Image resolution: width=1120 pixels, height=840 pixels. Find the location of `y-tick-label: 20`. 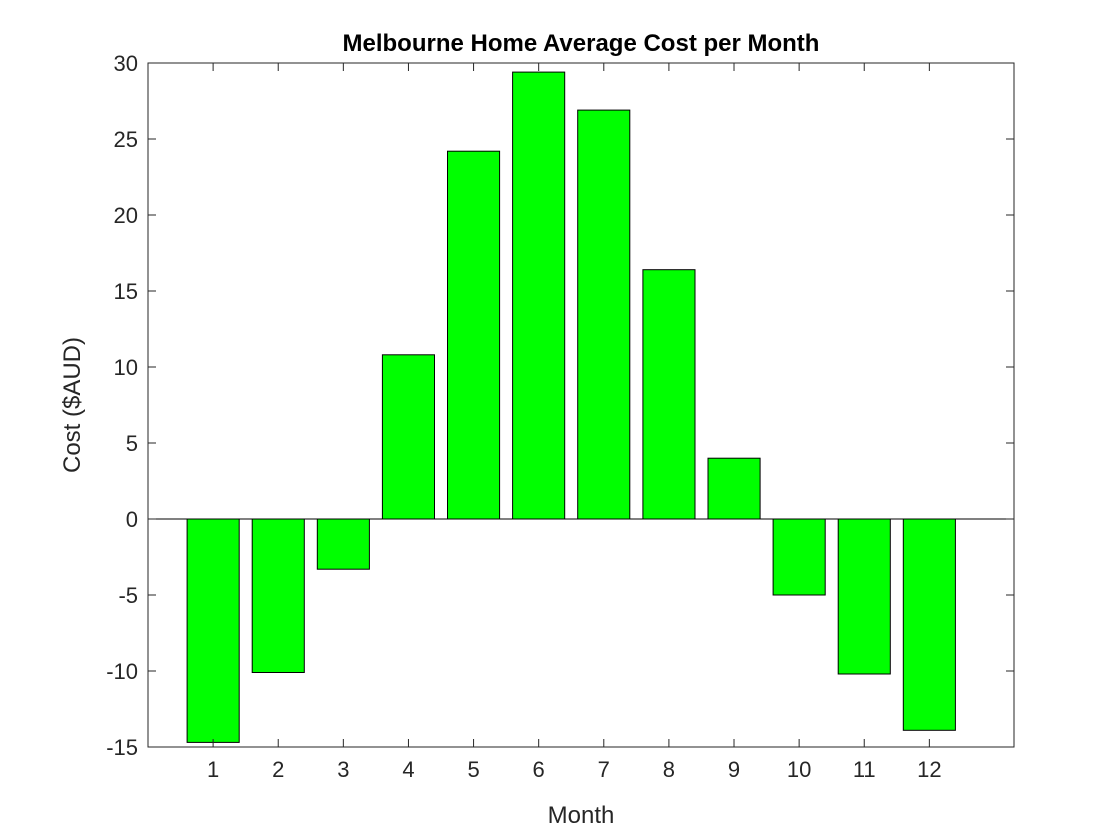

y-tick-label: 20 is located at coordinates (126, 215).